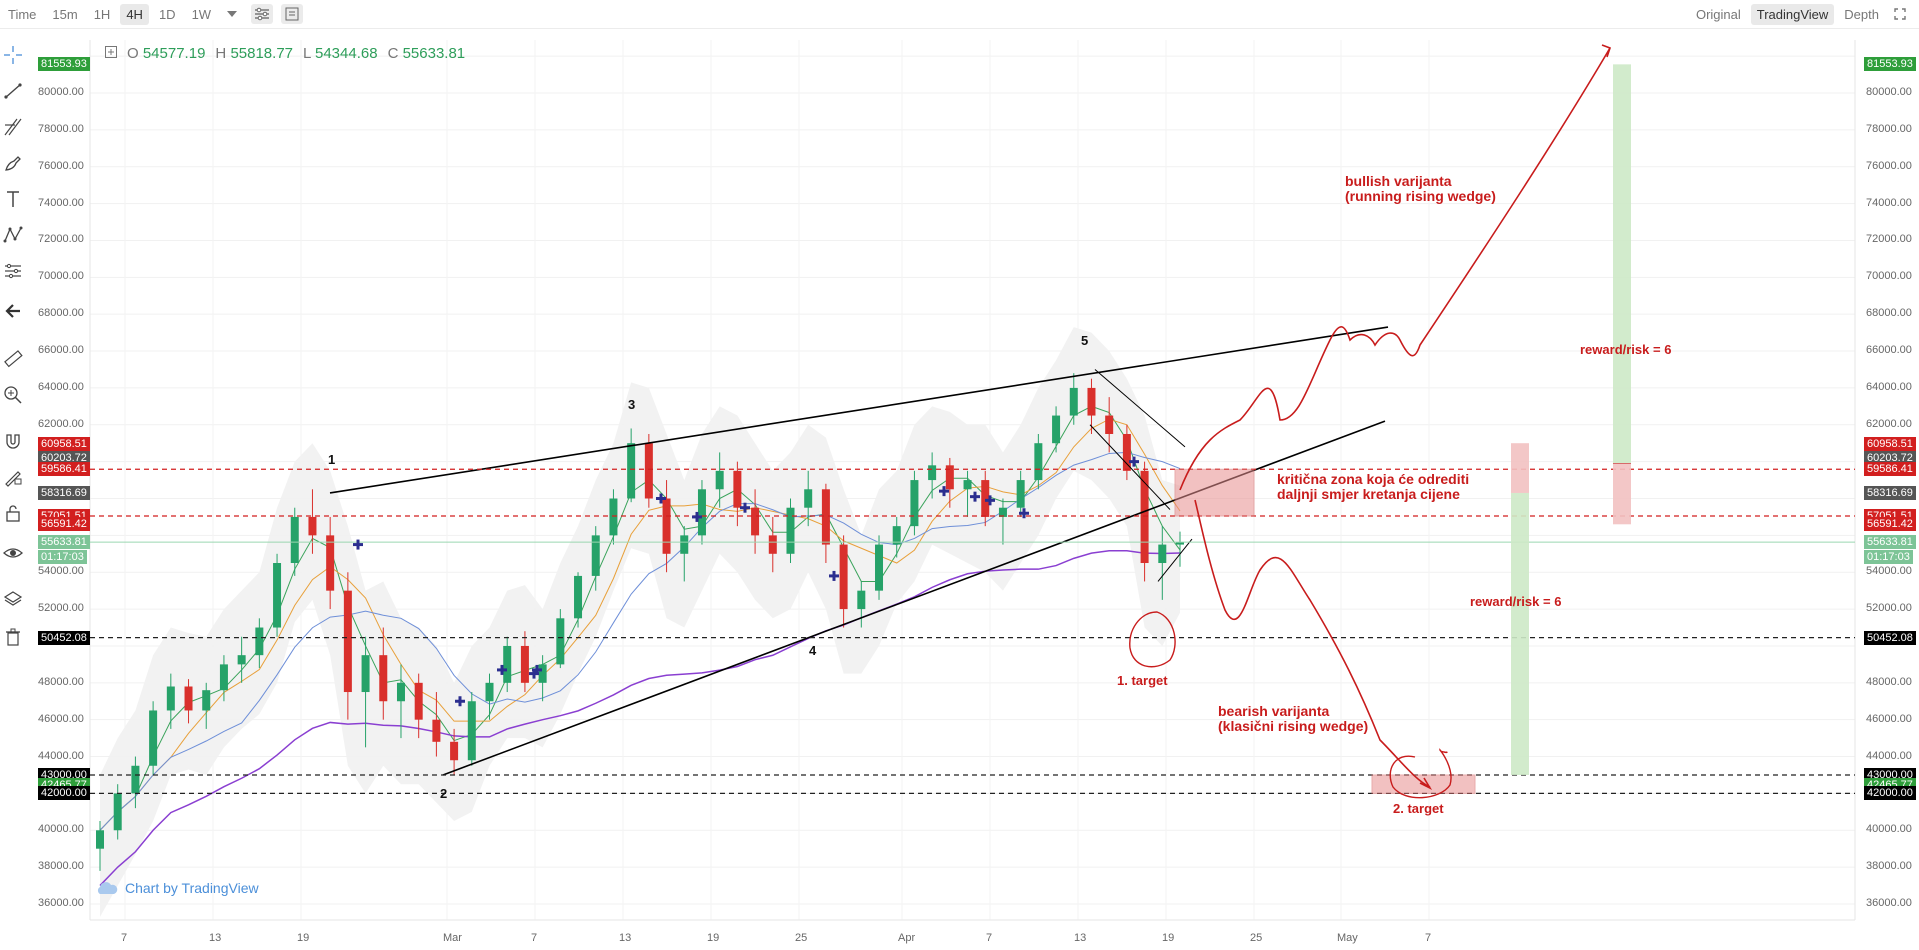 The image size is (1919, 950). Describe the element at coordinates (64, 637) in the screenshot. I see `price-tag-left: 50452.08` at that location.